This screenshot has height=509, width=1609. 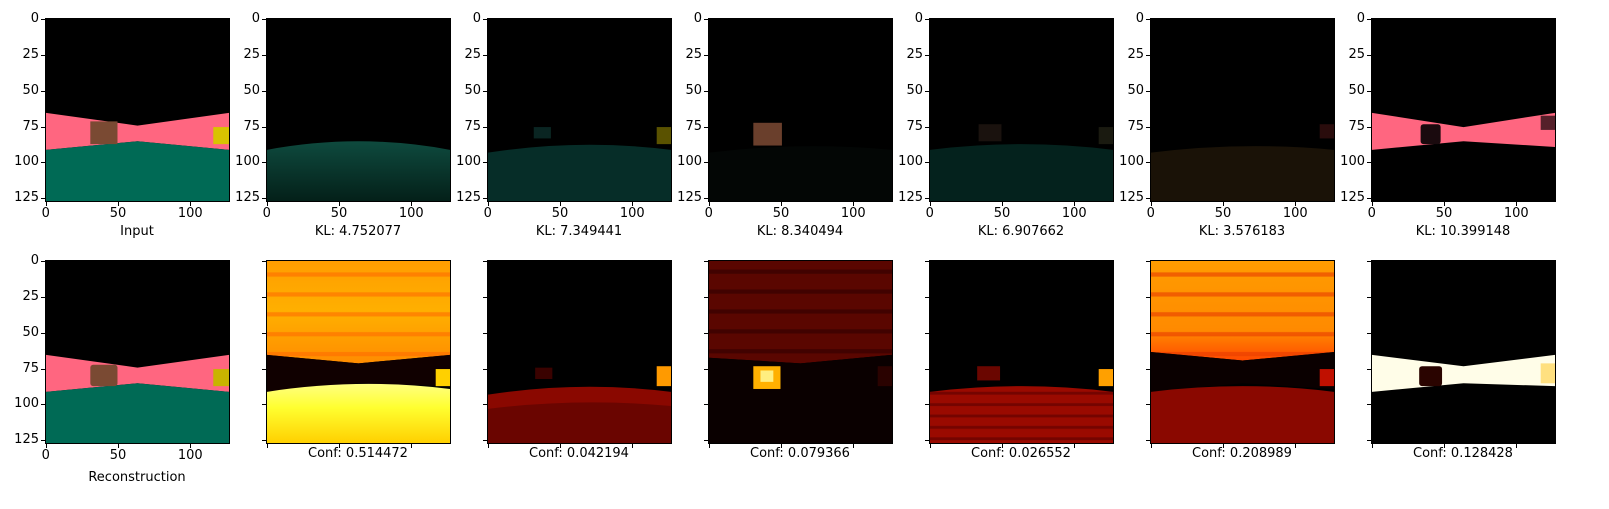 What do you see at coordinates (137, 110) in the screenshot?
I see `input-image-panel` at bounding box center [137, 110].